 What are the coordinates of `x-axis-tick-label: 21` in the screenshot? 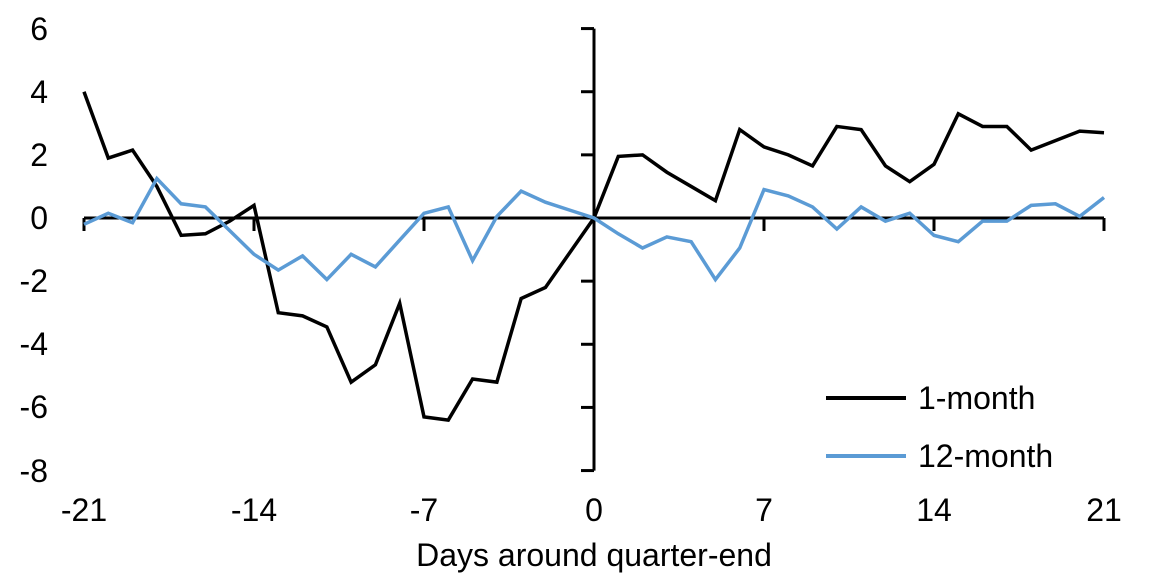 It's located at (1104, 510).